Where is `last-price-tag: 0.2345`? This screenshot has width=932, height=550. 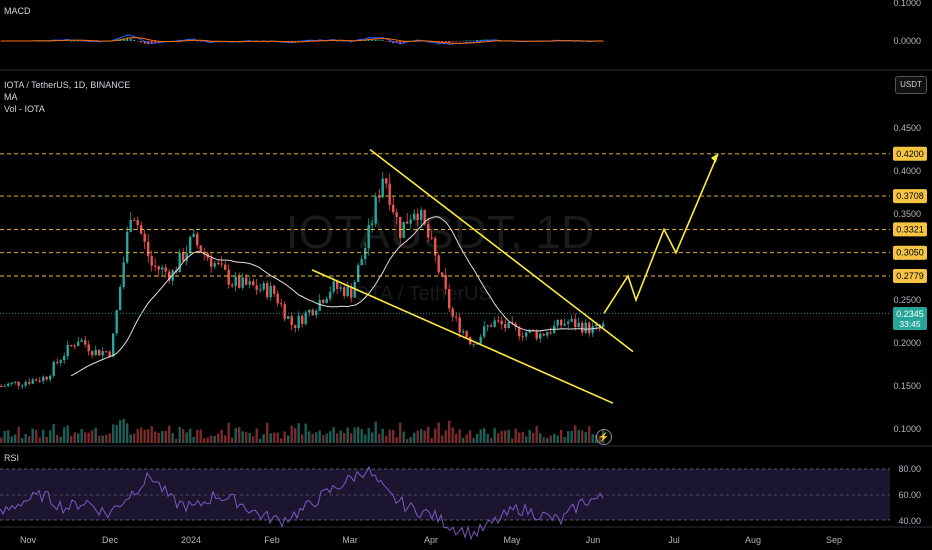 last-price-tag: 0.2345 is located at coordinates (910, 314).